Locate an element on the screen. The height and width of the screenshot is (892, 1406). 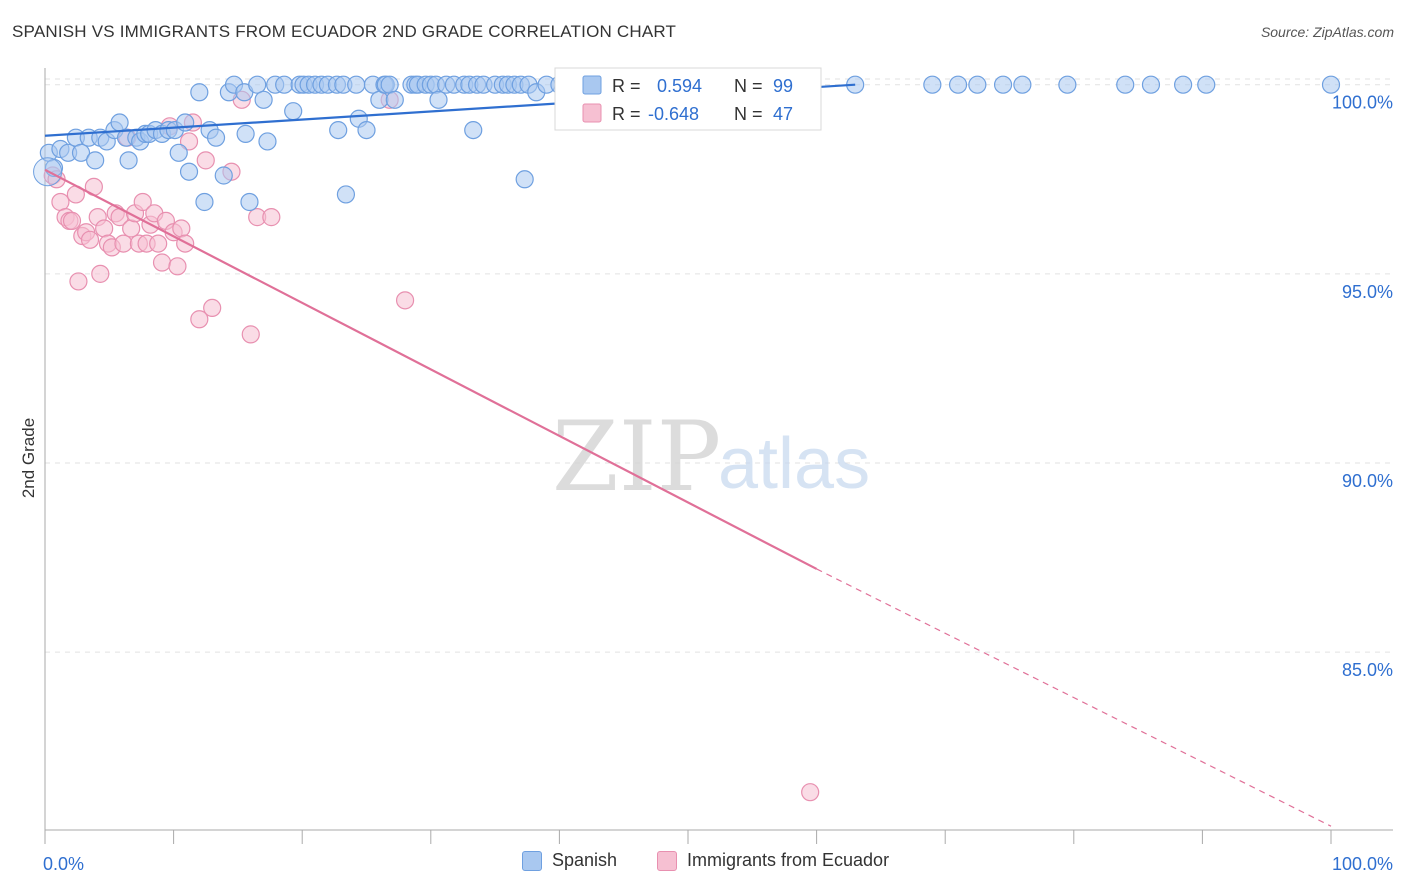
series-spanish-points is located at coordinates (687, 143).